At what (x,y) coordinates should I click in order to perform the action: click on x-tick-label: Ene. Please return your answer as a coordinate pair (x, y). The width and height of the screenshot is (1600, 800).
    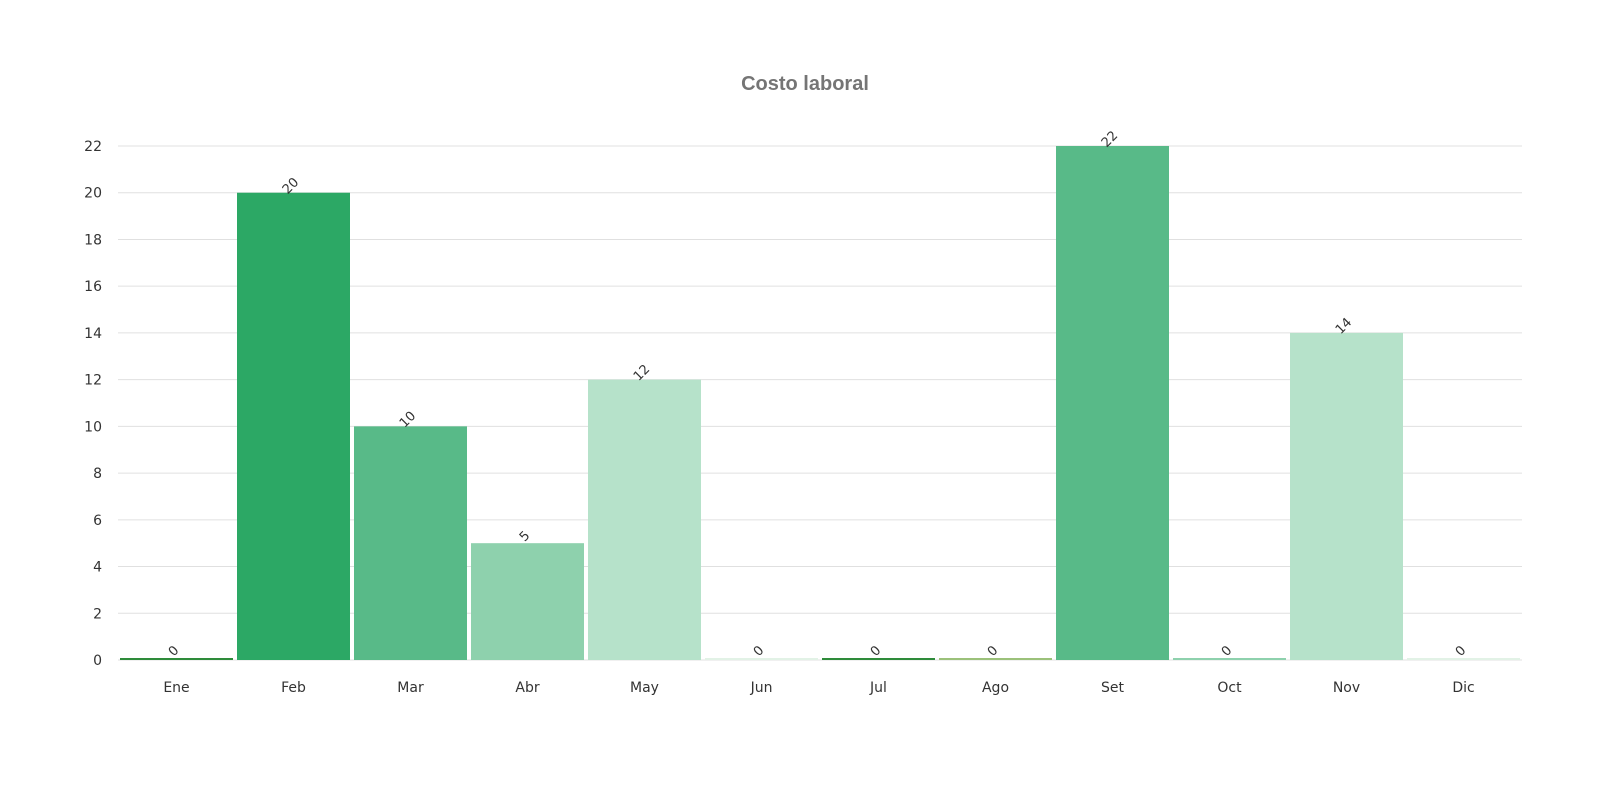
    Looking at the image, I should click on (176, 688).